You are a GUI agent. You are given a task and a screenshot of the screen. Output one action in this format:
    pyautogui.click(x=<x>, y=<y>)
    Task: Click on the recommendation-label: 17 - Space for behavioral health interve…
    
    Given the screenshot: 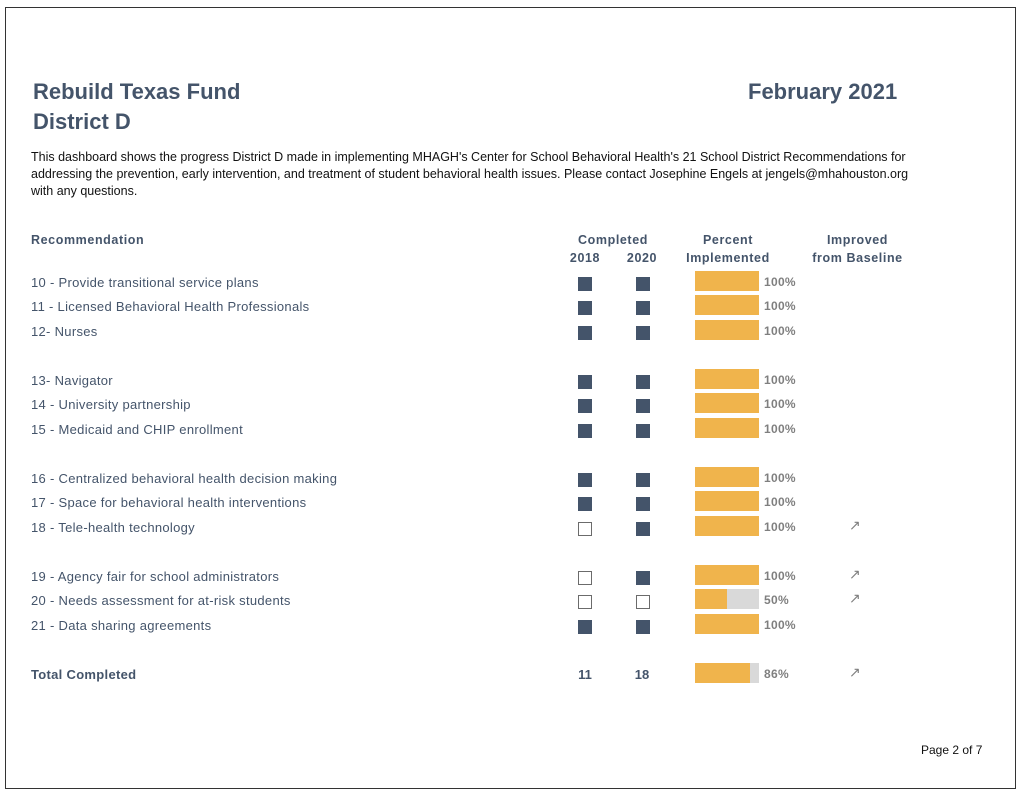 What is the action you would take?
    pyautogui.click(x=169, y=502)
    